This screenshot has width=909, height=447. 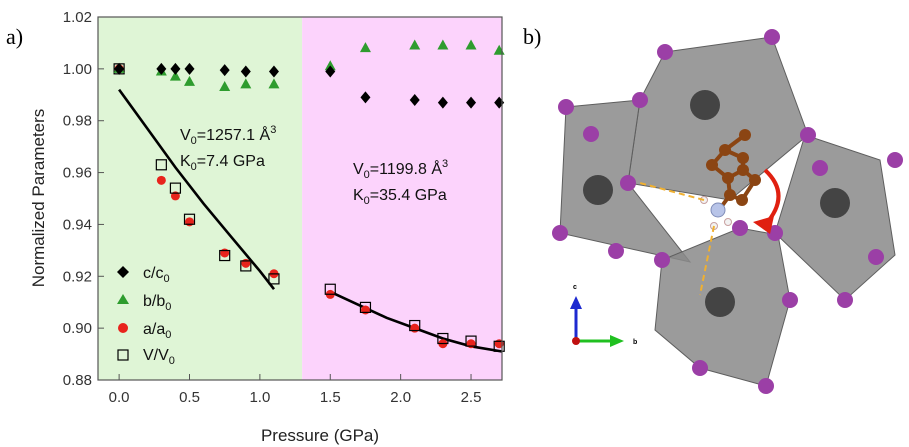 I want to click on legend-label-v: V/V0, so click(x=159, y=357).